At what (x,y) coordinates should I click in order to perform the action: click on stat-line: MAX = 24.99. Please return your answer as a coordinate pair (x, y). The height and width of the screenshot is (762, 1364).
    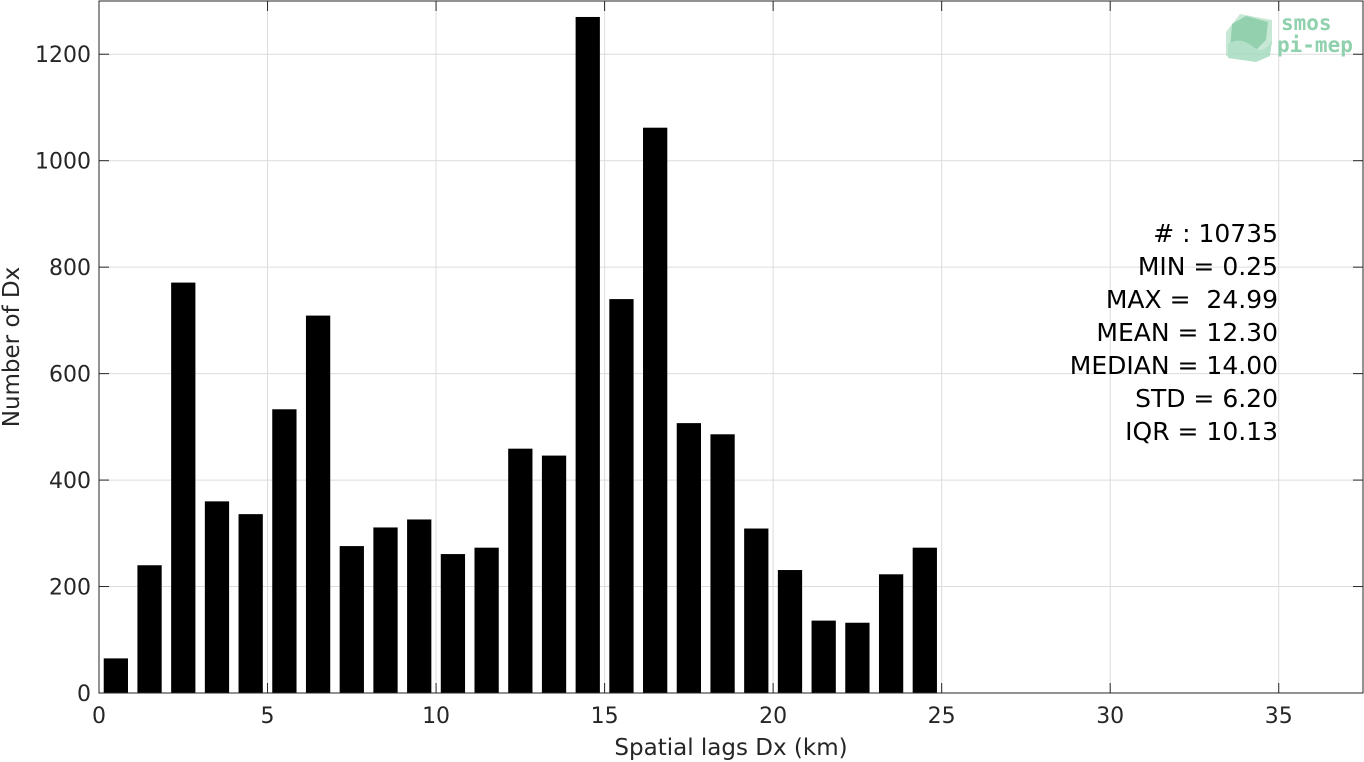
    Looking at the image, I should click on (1192, 299).